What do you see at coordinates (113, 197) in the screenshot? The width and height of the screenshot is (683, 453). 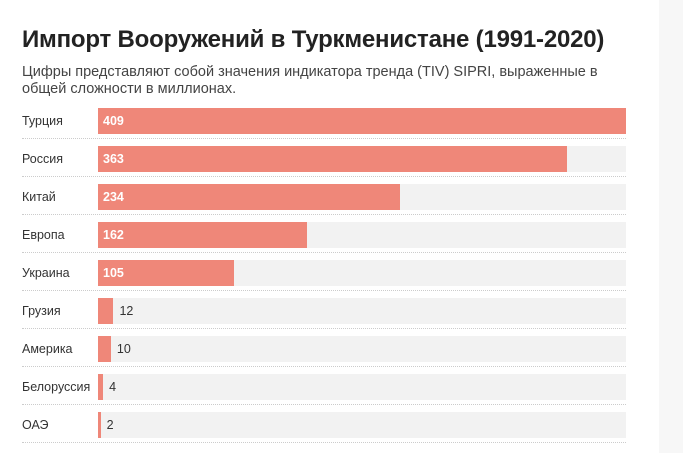 I see `value-label: 234` at bounding box center [113, 197].